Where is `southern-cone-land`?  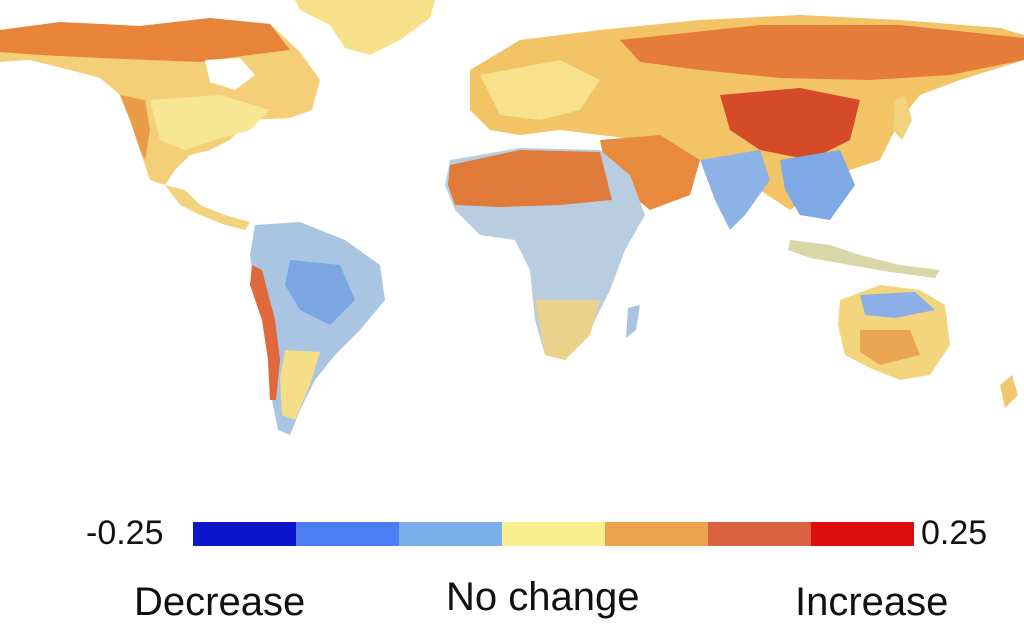 southern-cone-land is located at coordinates (300, 385).